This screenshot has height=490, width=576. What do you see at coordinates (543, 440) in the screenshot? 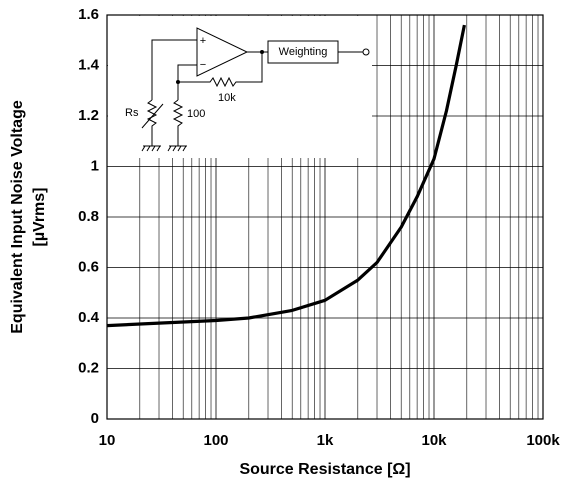
I see `x-tick-label: 100k` at bounding box center [543, 440].